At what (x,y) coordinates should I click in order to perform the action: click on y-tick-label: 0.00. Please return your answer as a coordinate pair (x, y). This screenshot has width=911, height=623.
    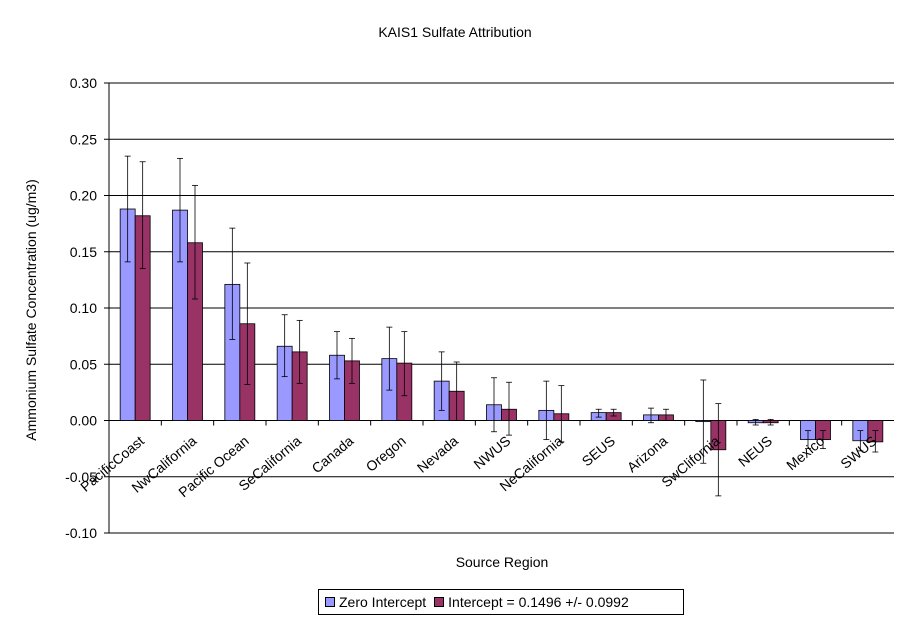
    Looking at the image, I should click on (83, 421).